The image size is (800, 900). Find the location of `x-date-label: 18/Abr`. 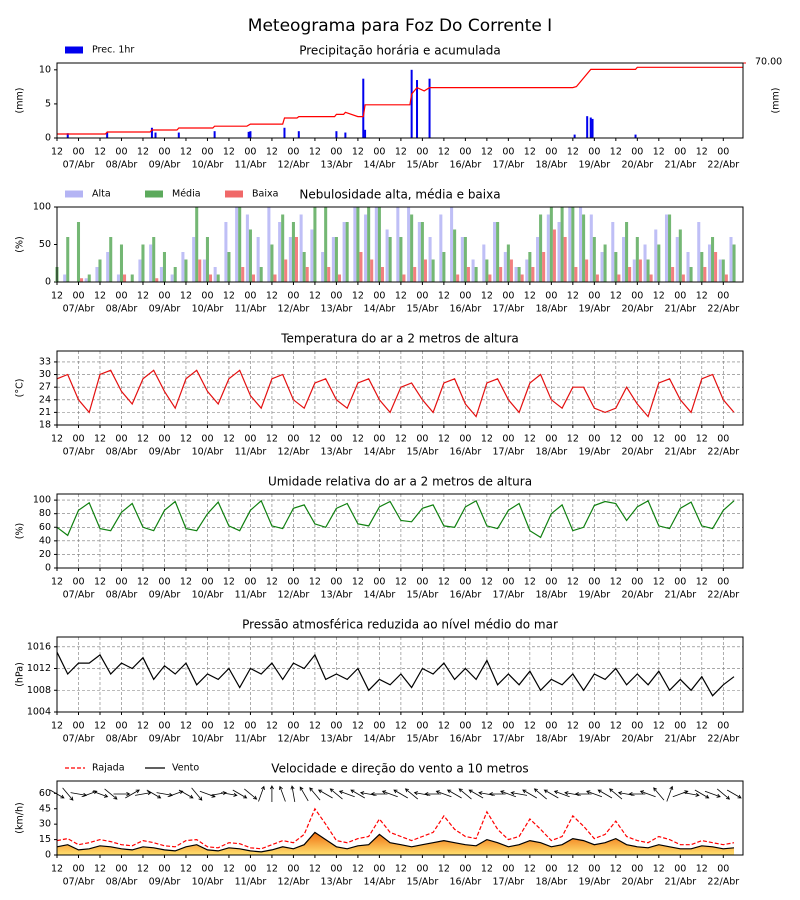

x-date-label: 18/Abr is located at coordinates (551, 882).